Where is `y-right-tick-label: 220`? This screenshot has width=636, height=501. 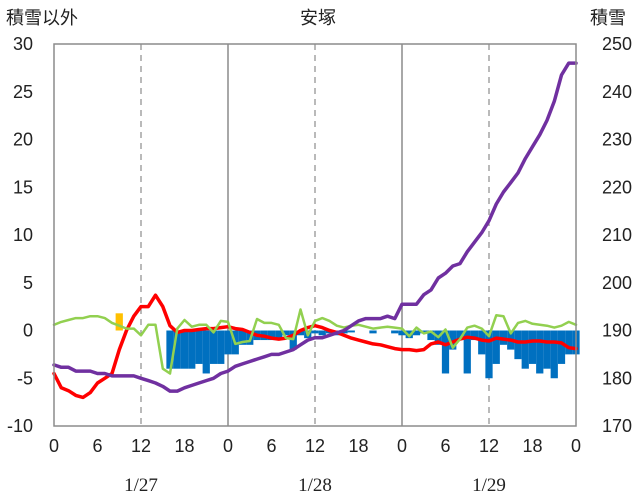 y-right-tick-label: 220 is located at coordinates (617, 187).